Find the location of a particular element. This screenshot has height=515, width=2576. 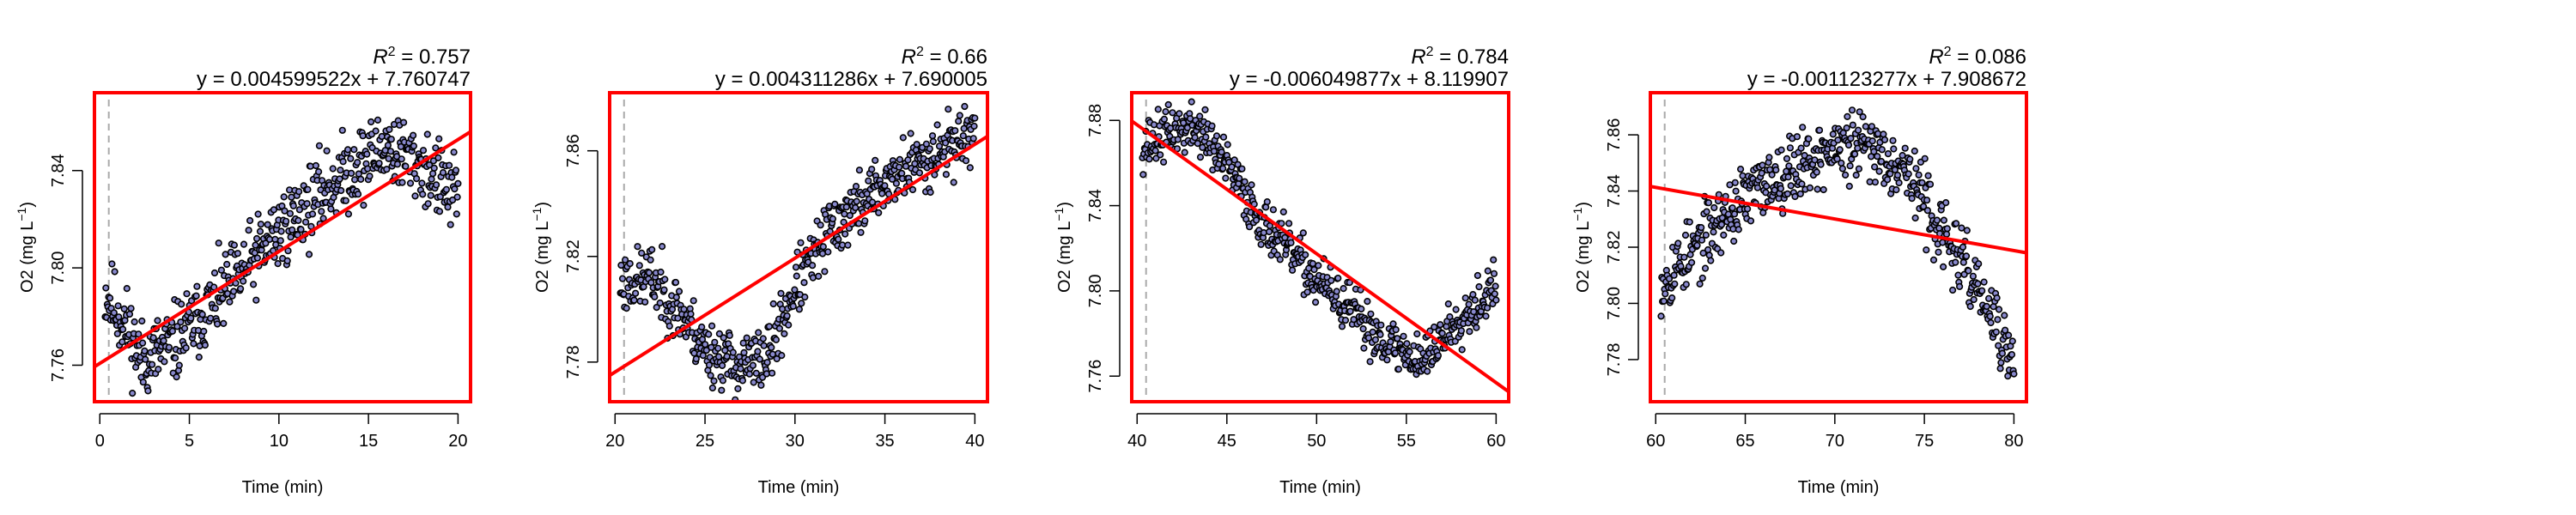

x-tick-label: 70 is located at coordinates (1835, 441).